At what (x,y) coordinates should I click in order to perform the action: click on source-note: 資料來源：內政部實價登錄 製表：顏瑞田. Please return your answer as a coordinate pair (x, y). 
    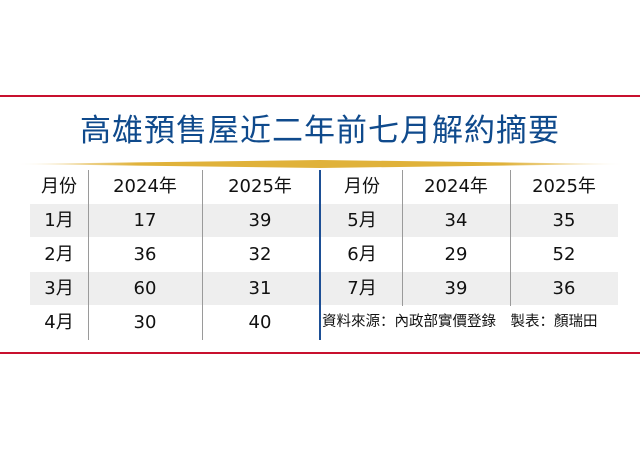
    Looking at the image, I should click on (460, 322).